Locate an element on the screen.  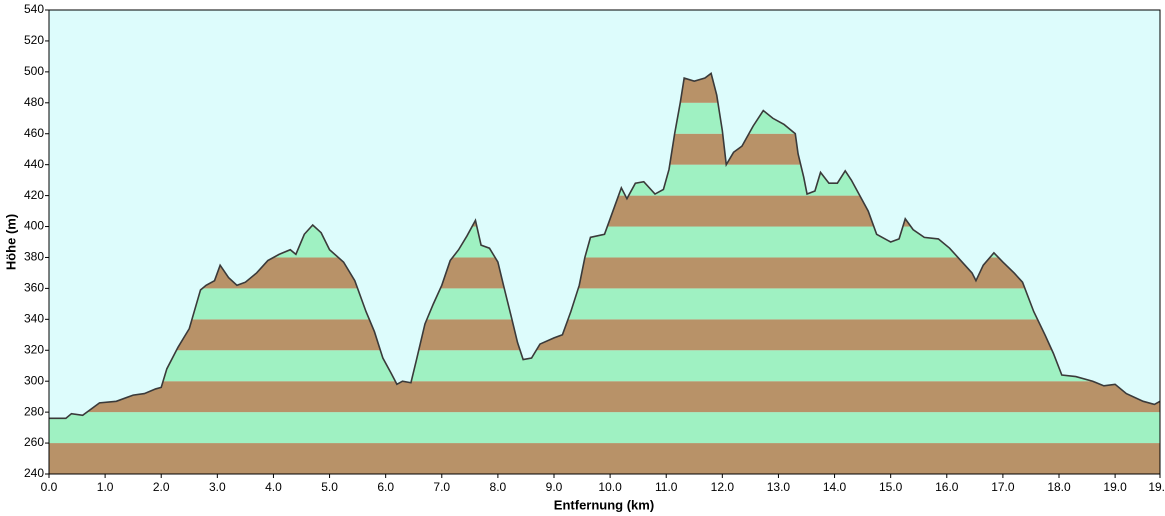
y-axis-title: Höhe (m) is located at coordinates (10, 242).